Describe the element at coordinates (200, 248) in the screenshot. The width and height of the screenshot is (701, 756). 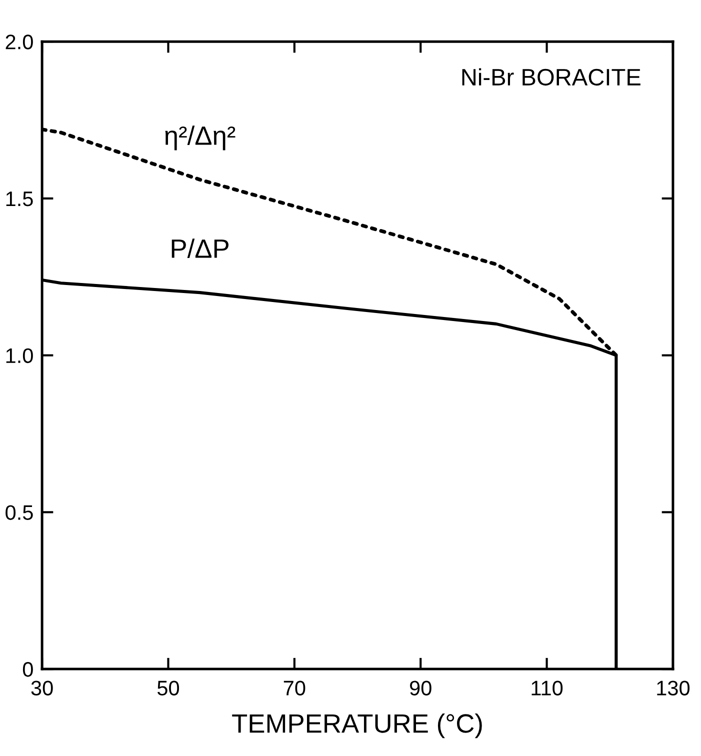
I see `series-label: P/ΔP` at that location.